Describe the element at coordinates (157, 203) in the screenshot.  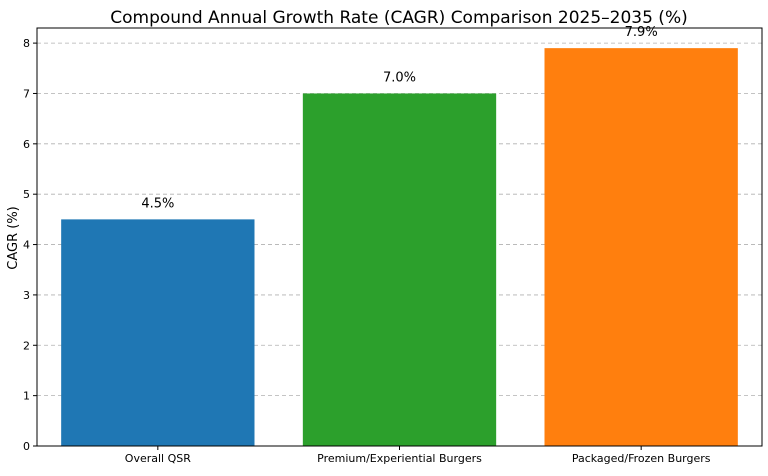
I see `data-label-1: 4.5%` at that location.